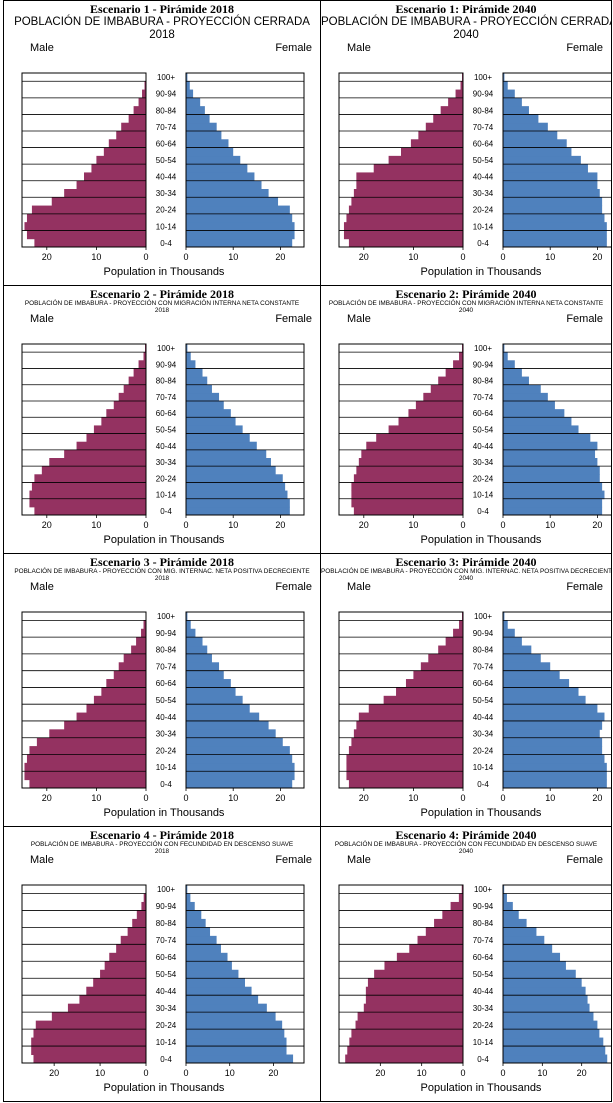 This screenshot has height=1103, width=613. Describe the element at coordinates (307, 826) in the screenshot. I see `row-divider` at that location.